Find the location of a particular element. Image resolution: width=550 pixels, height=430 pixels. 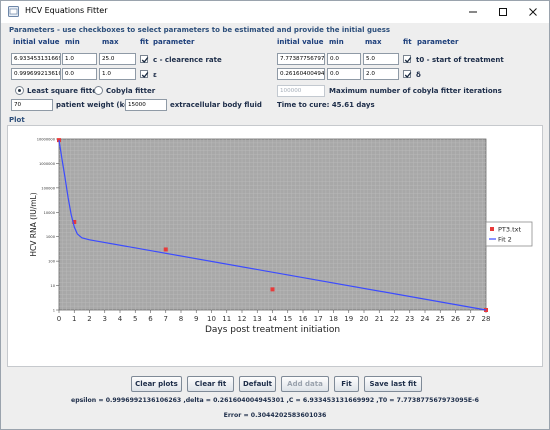

clear-plots-button: Clear plots is located at coordinates (156, 384).